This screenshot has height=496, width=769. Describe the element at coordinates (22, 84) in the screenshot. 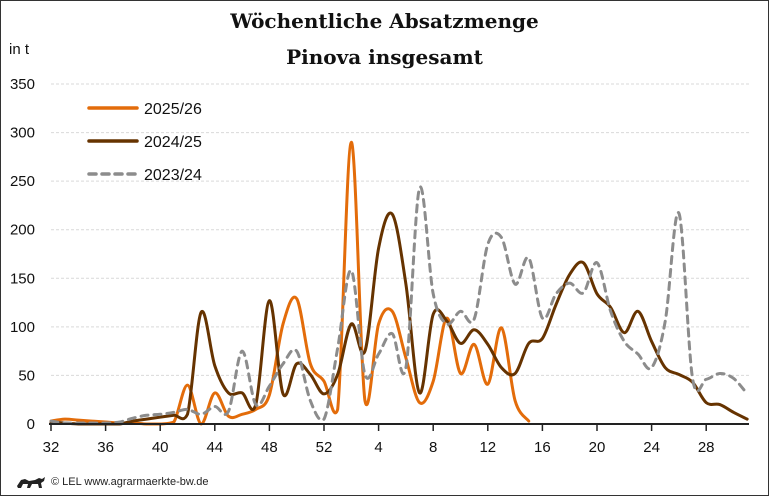

I see `y-tick-label: 350` at that location.